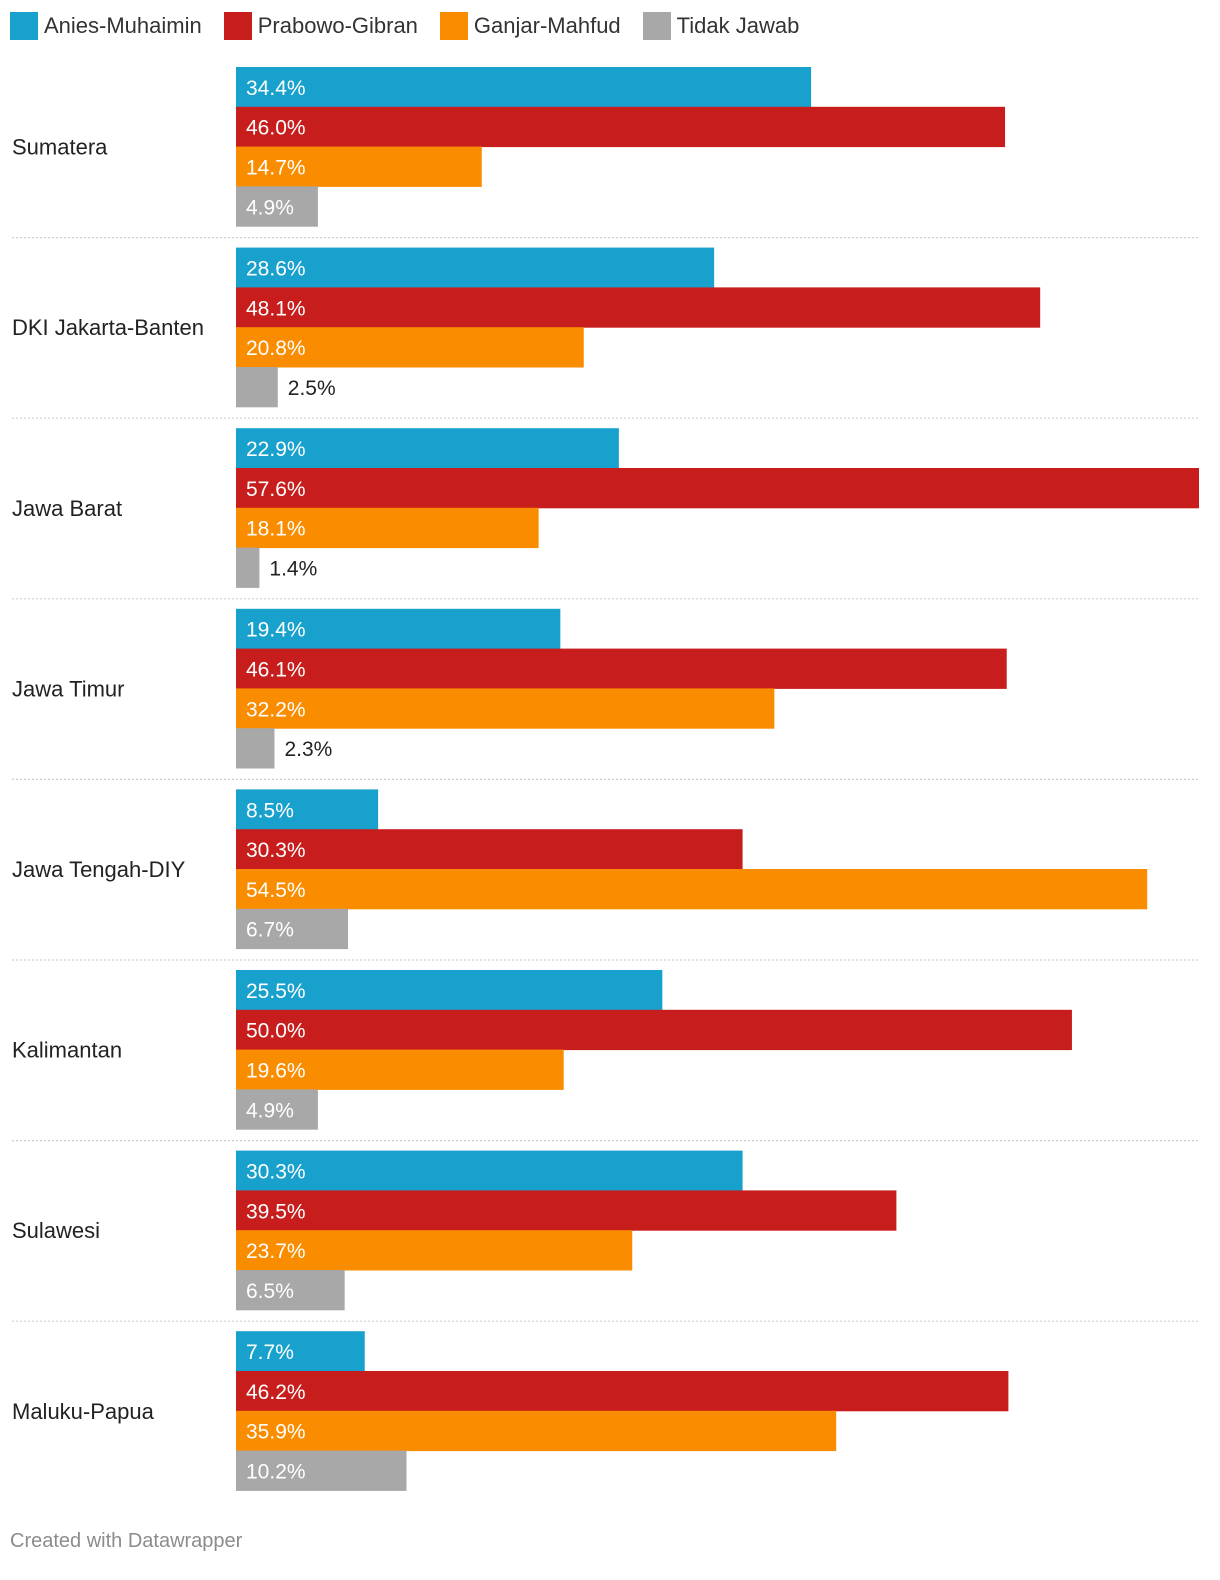  I want to click on legend-item: Prabowo-Gibran, so click(320, 26).